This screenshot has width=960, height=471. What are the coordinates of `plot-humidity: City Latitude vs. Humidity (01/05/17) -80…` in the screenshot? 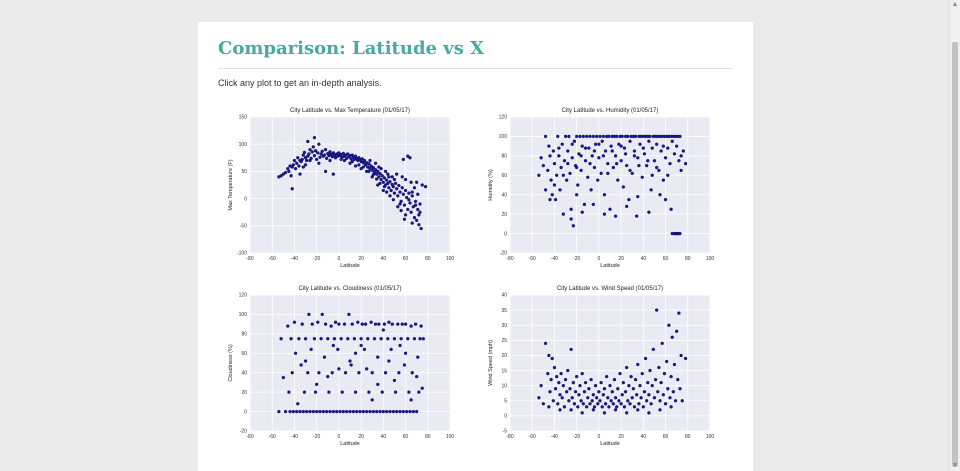 It's located at (608, 189).